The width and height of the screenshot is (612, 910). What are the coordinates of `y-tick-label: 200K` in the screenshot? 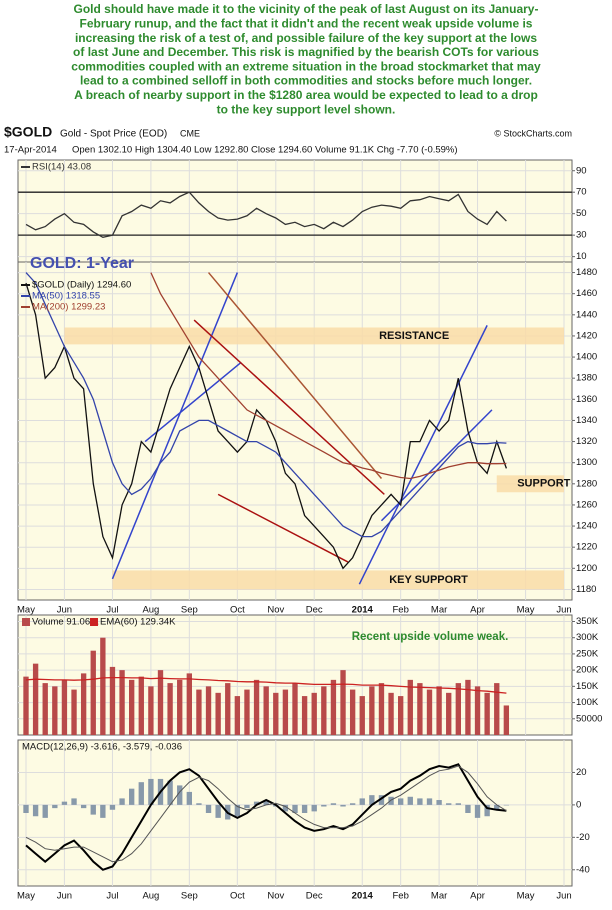 It's located at (587, 670).